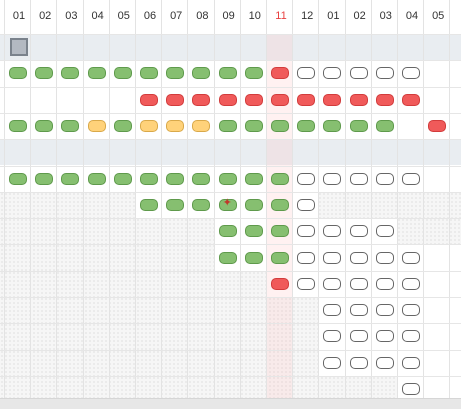  Describe the element at coordinates (230, 403) in the screenshot. I see `horizontal-scrollbar` at that location.